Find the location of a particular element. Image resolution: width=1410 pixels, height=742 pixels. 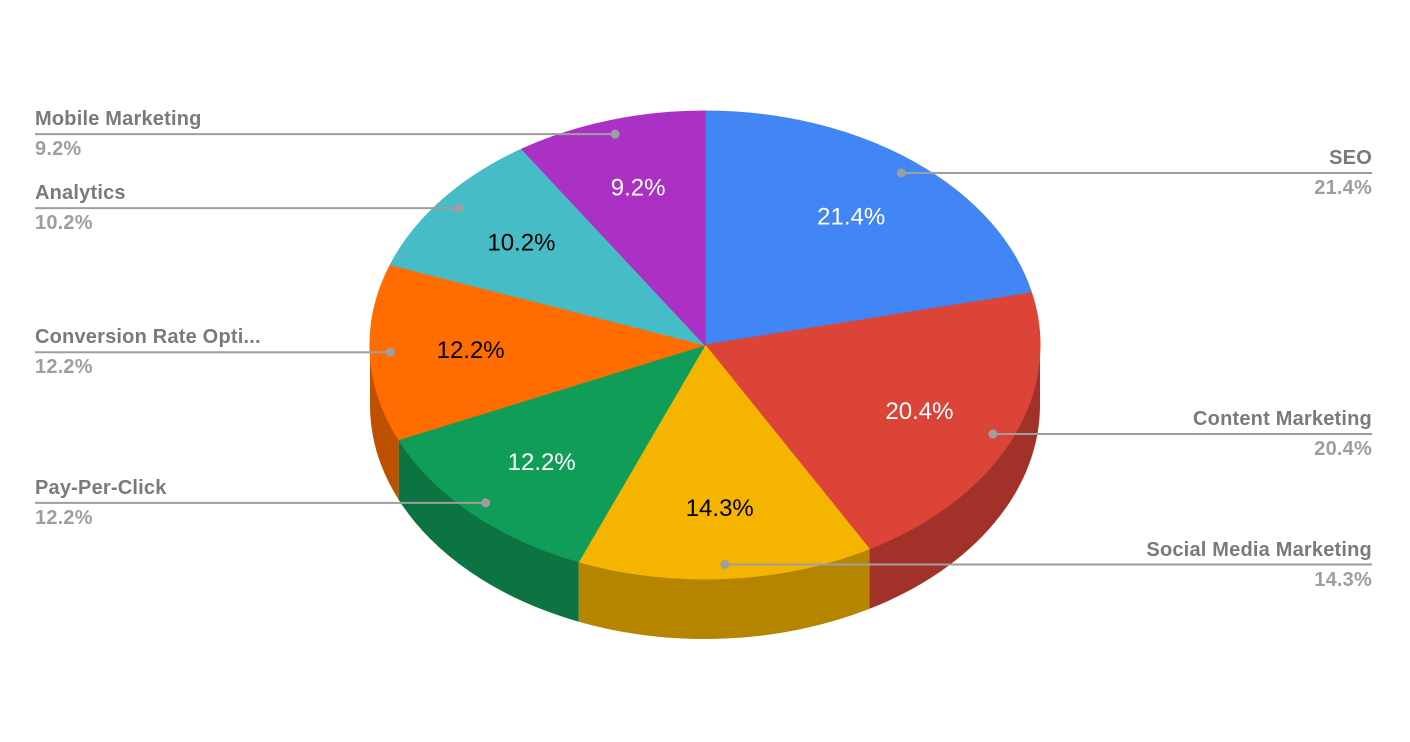

pie-slice-pay-per-click is located at coordinates (552, 453).